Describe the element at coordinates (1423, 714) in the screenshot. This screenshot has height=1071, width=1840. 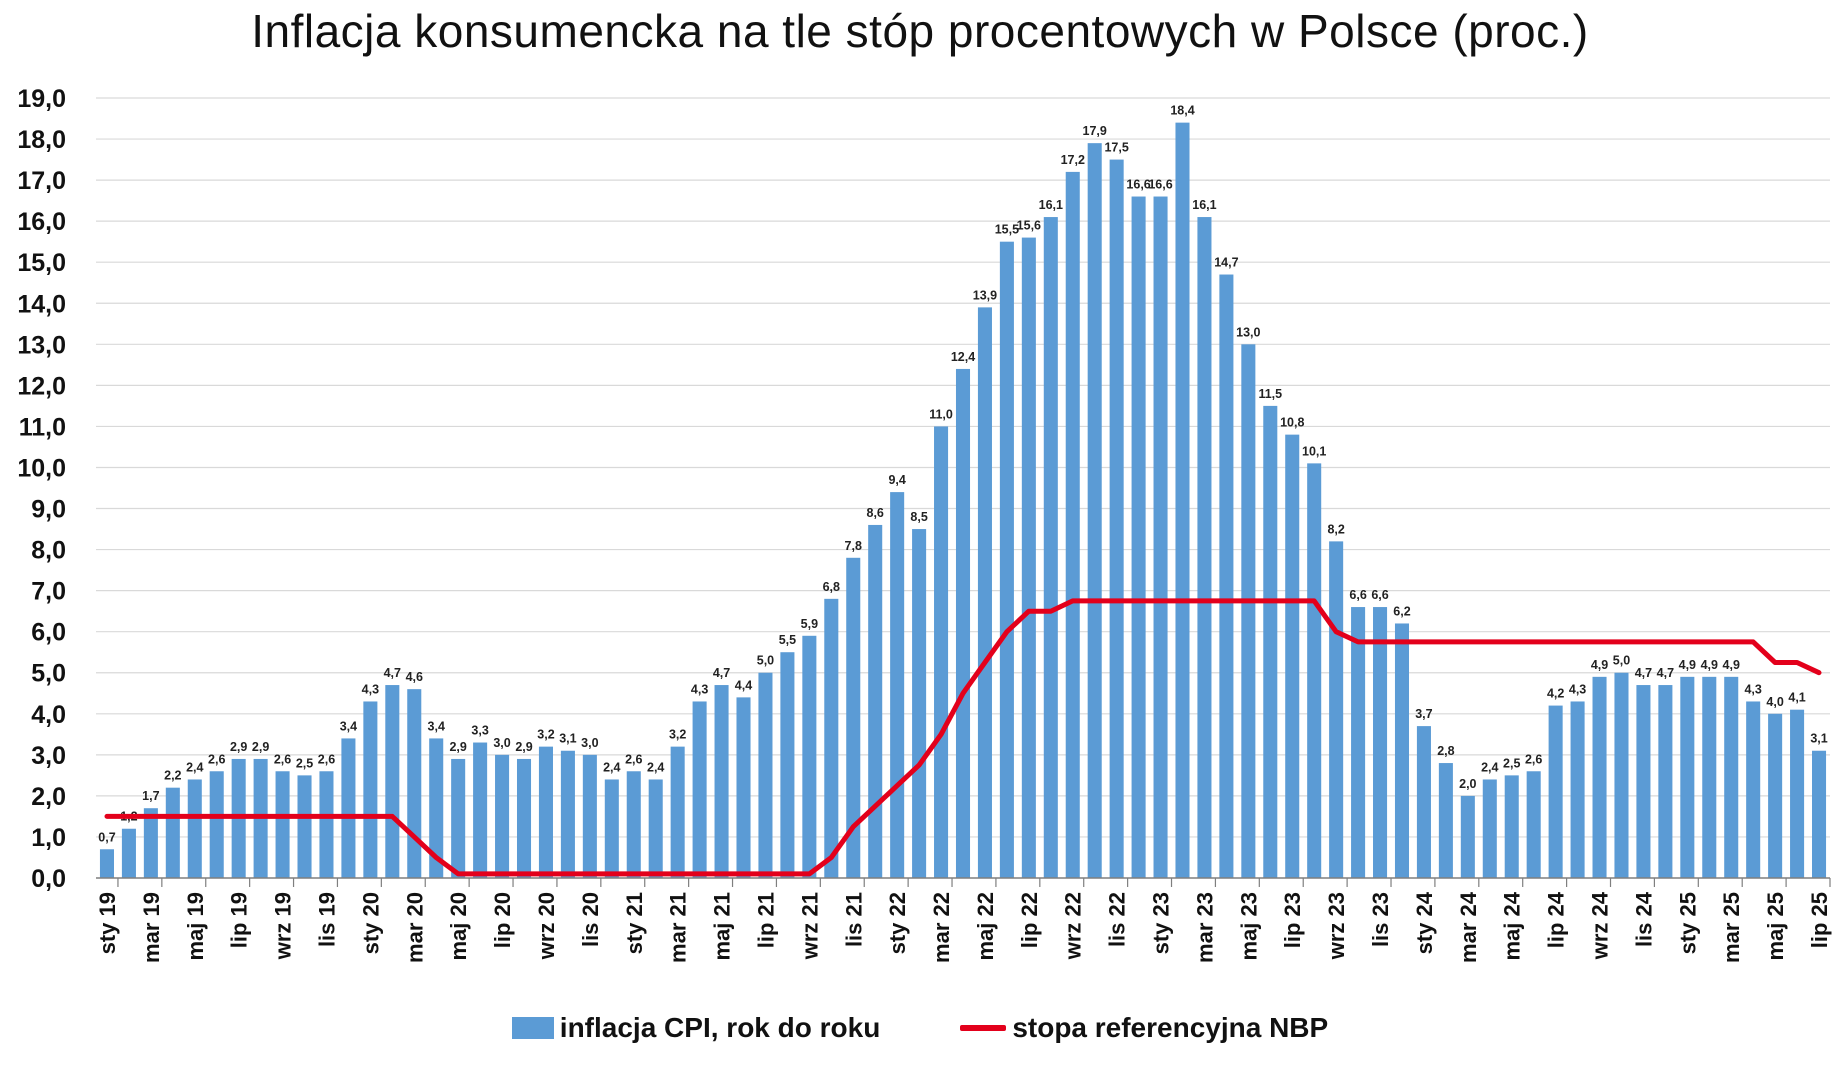
I see `cpi-data-label: 3,7` at that location.